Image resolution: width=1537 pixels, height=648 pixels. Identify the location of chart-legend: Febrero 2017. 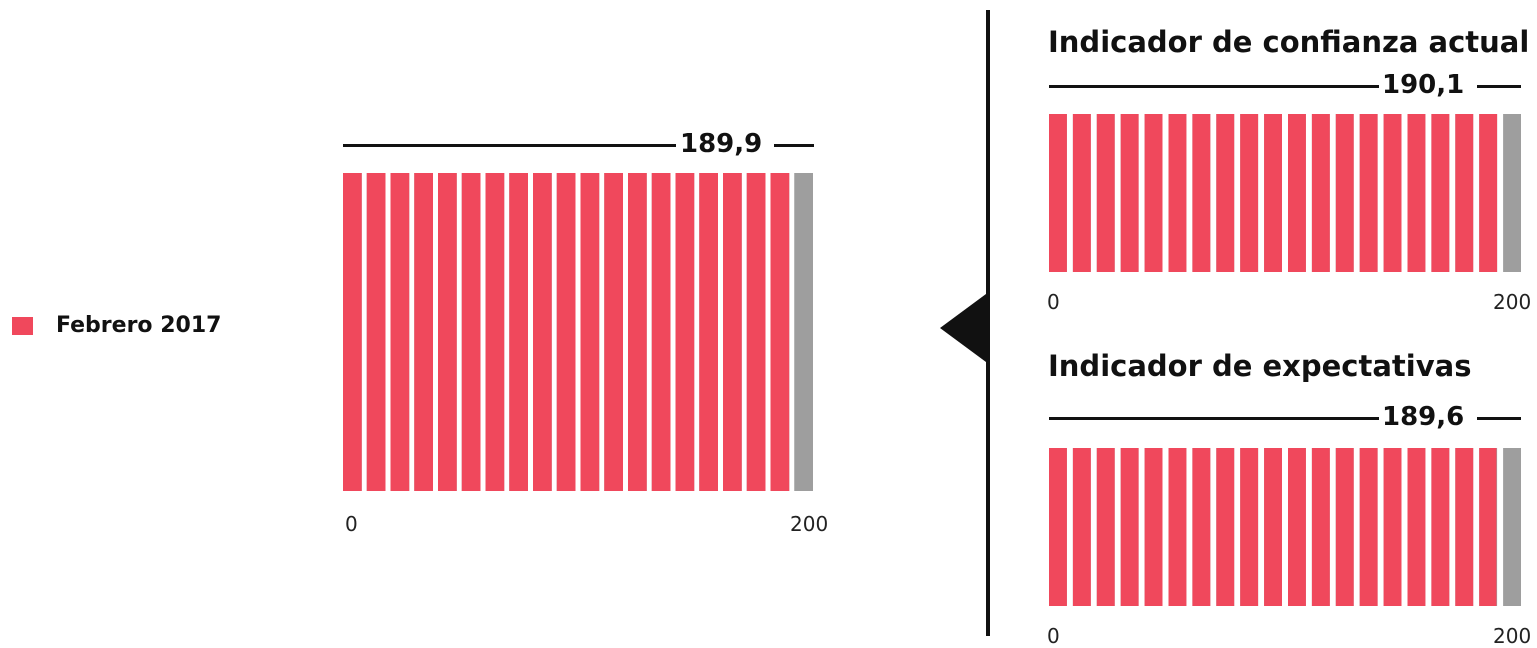
(116, 325).